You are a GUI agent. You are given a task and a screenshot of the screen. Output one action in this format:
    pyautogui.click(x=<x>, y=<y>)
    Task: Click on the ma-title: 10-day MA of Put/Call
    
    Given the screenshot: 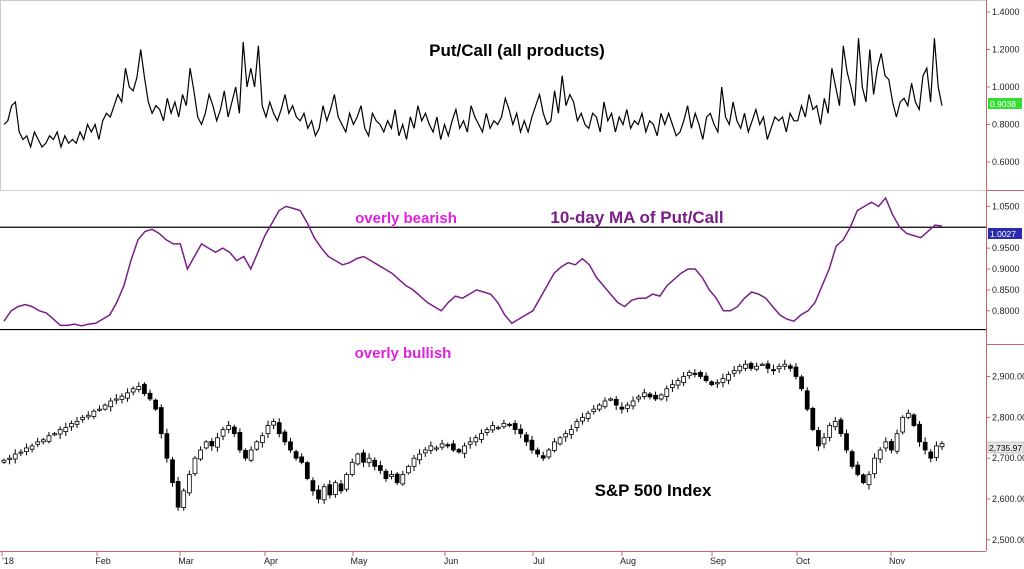 What is the action you would take?
    pyautogui.click(x=636, y=217)
    